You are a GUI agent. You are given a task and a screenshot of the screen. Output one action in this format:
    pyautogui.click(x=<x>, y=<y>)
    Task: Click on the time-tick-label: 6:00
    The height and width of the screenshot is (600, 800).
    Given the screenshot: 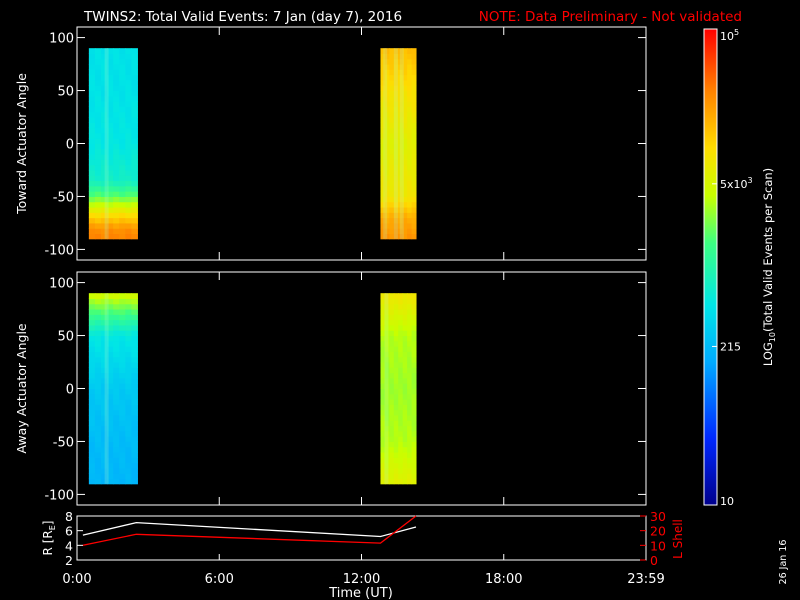 What is the action you would take?
    pyautogui.click(x=219, y=579)
    